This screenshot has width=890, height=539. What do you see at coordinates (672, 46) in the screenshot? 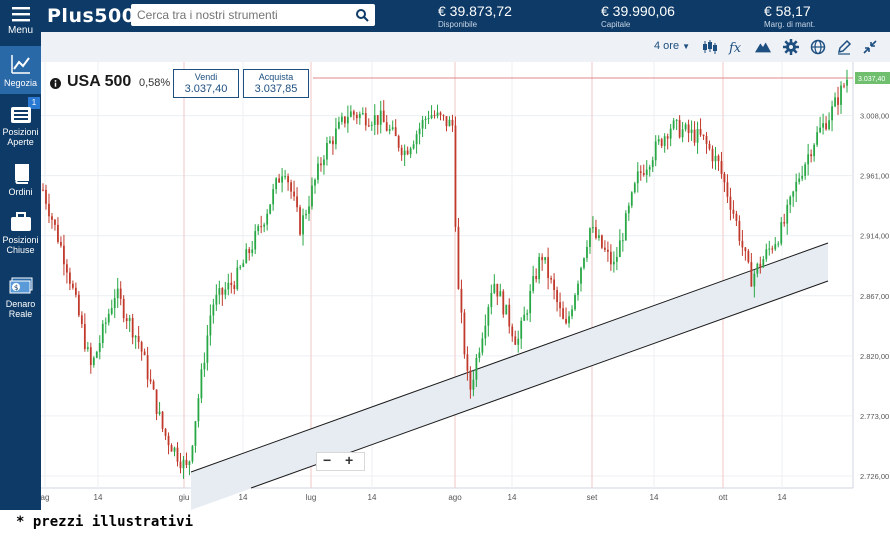
I see `timeframe-selector: 4 ore ▼` at bounding box center [672, 46].